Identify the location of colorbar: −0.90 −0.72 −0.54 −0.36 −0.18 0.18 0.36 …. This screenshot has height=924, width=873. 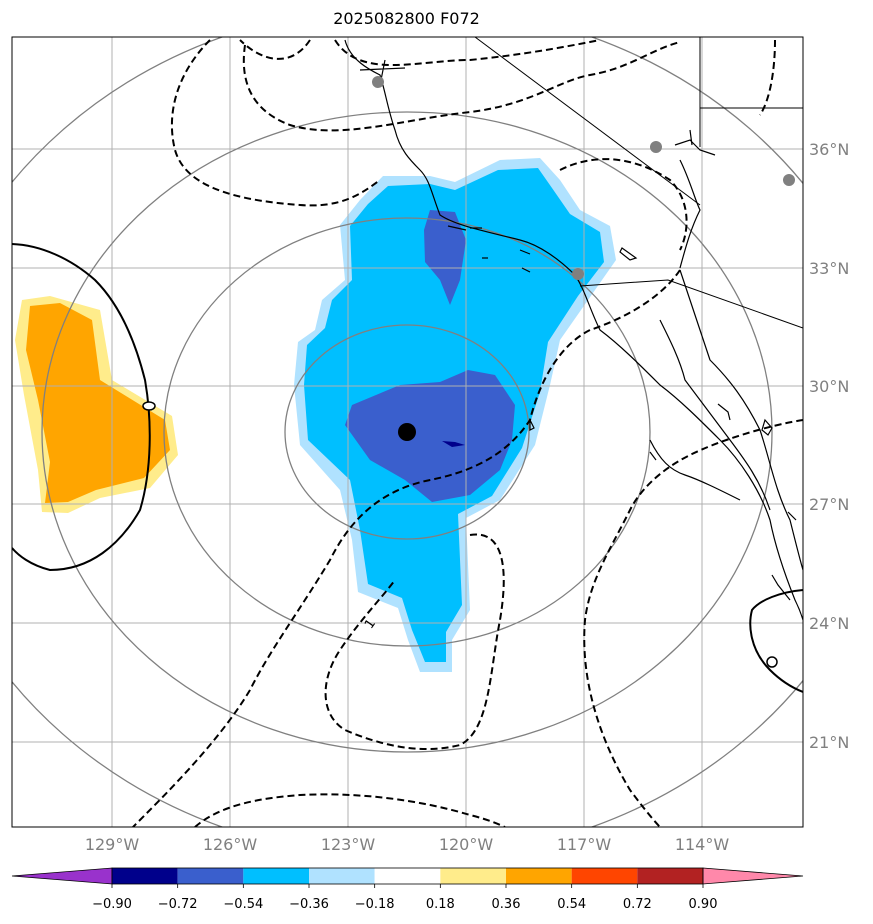
(407, 889).